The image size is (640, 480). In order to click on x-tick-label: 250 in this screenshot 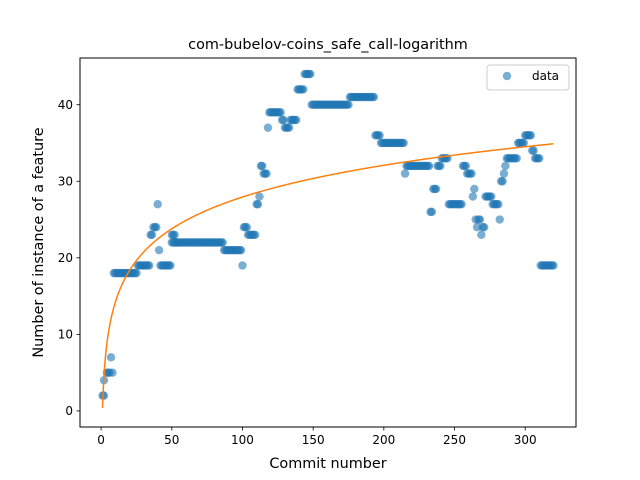, I will do `click(454, 440)`.